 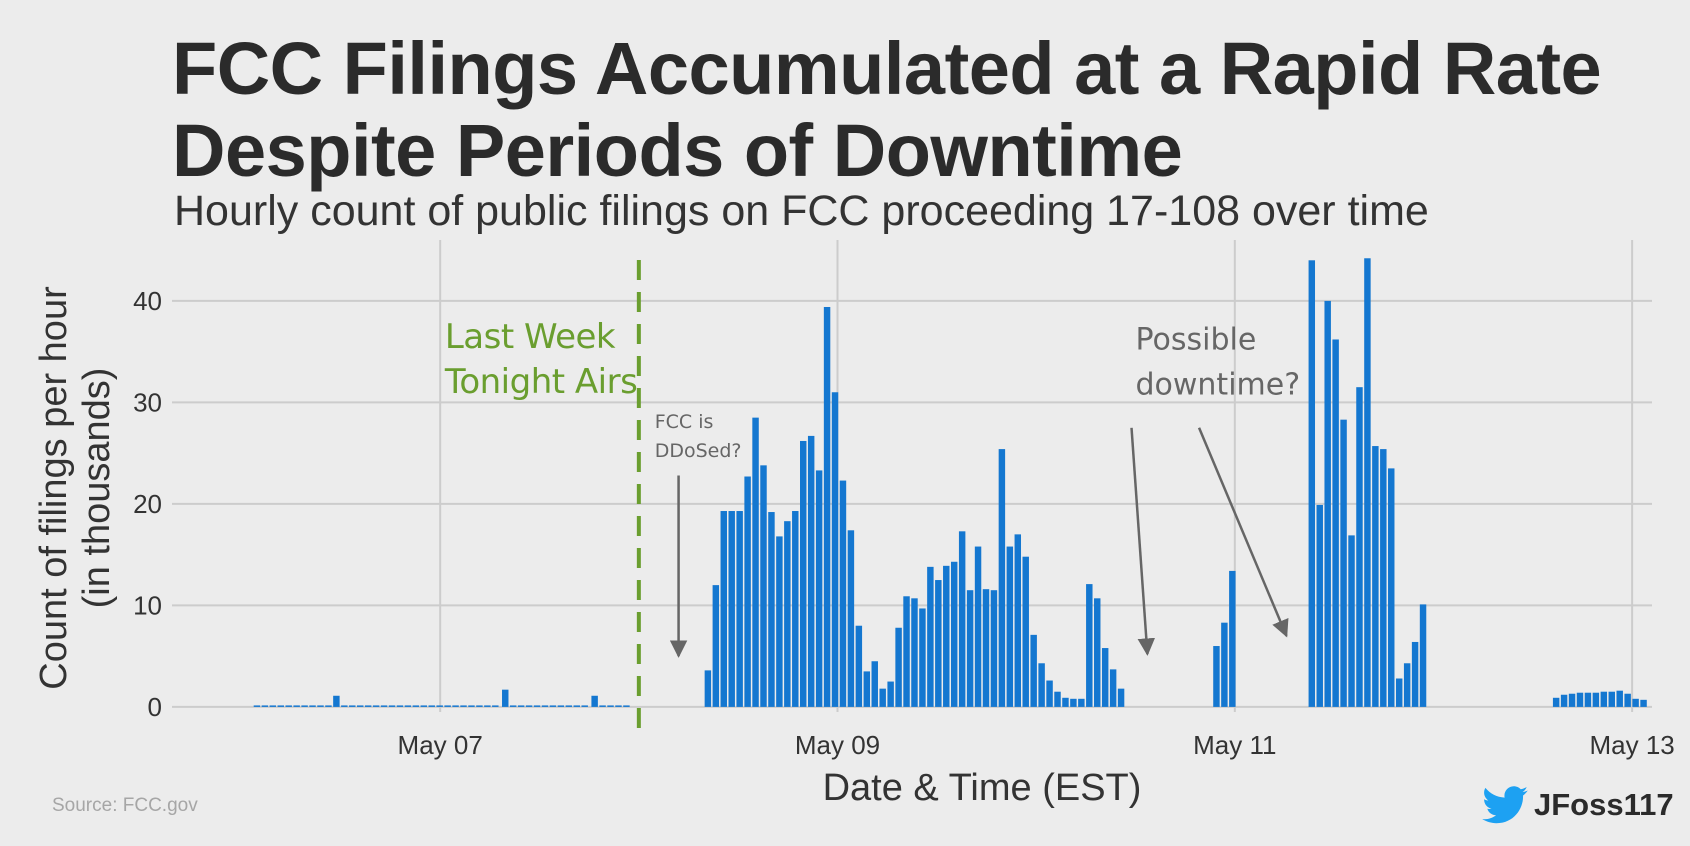 I want to click on x-tick-label: May 07, so click(x=440, y=745).